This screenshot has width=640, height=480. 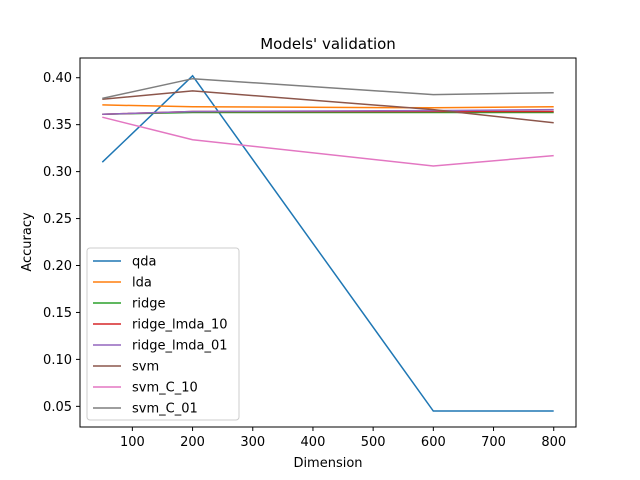 What do you see at coordinates (57, 313) in the screenshot?
I see `y-tick-label: 0.15` at bounding box center [57, 313].